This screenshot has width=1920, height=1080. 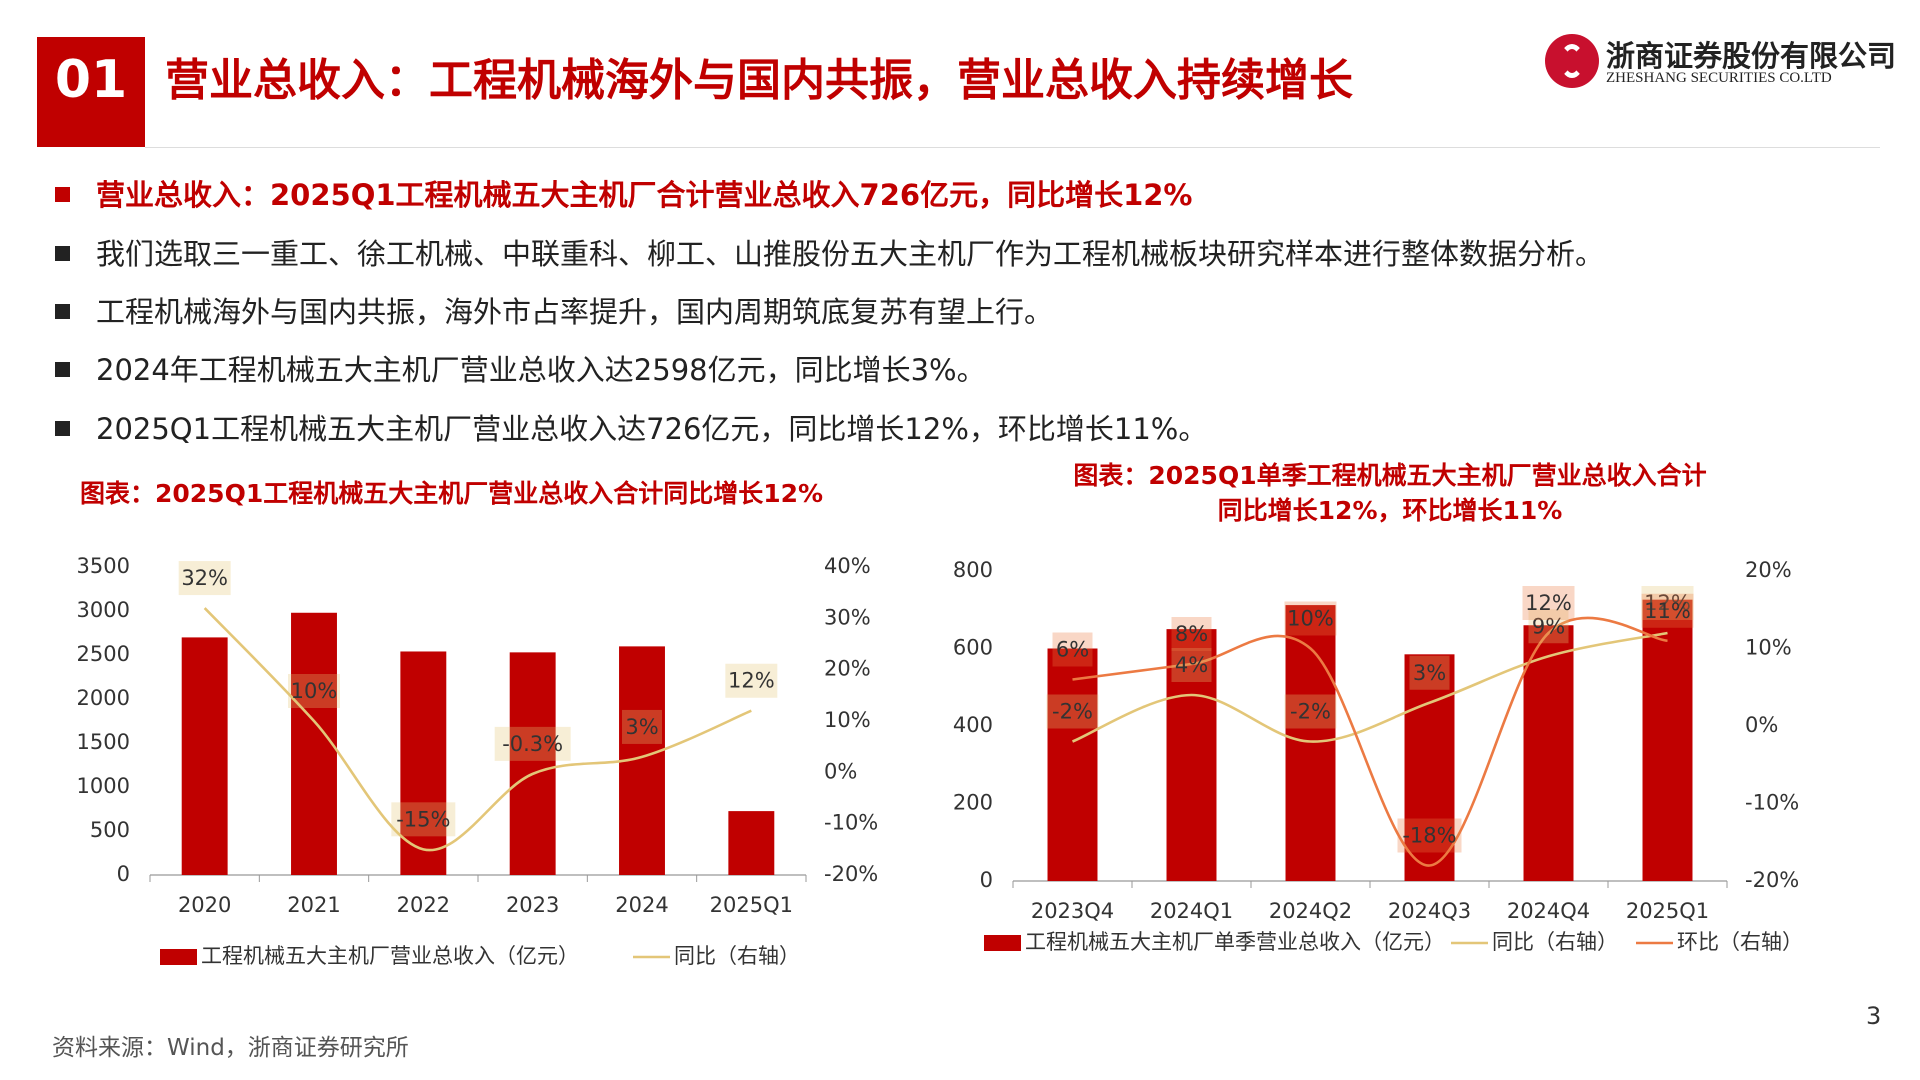 I want to click on logo, so click(x=1572, y=61).